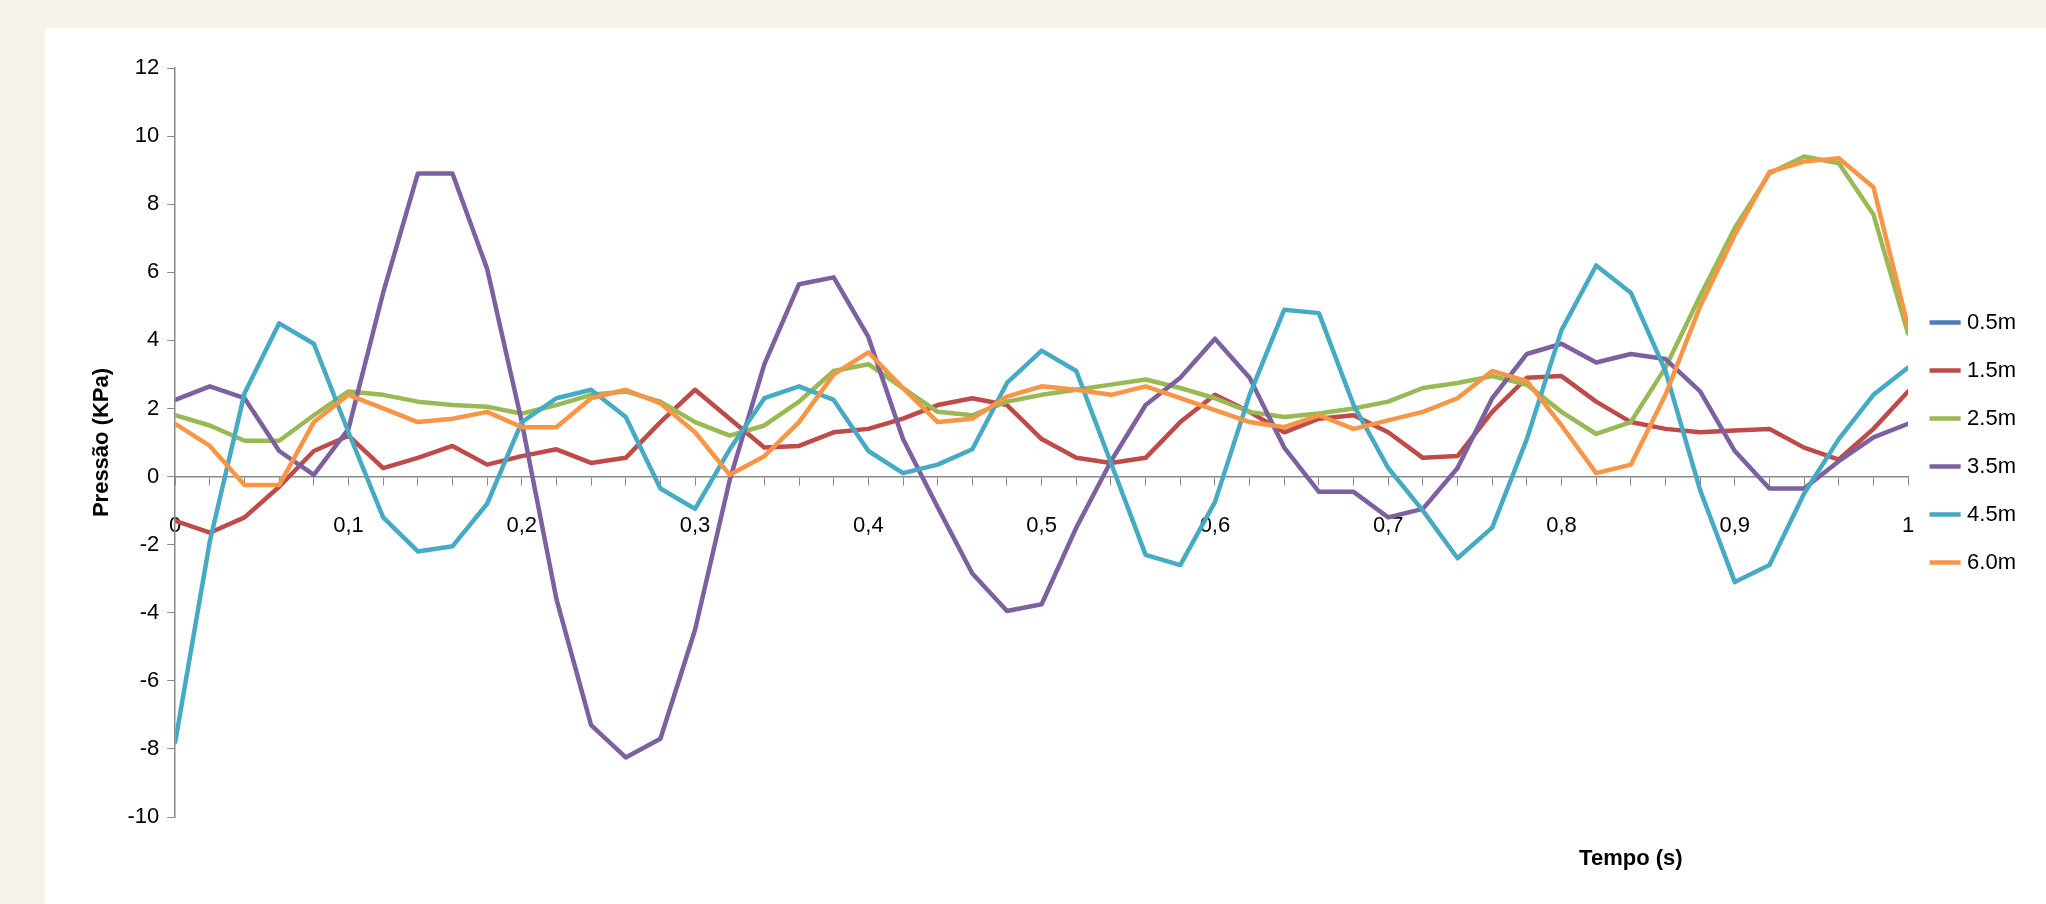 This screenshot has height=904, width=2046. What do you see at coordinates (1561, 524) in the screenshot?
I see `x-tick-label: 0,8` at bounding box center [1561, 524].